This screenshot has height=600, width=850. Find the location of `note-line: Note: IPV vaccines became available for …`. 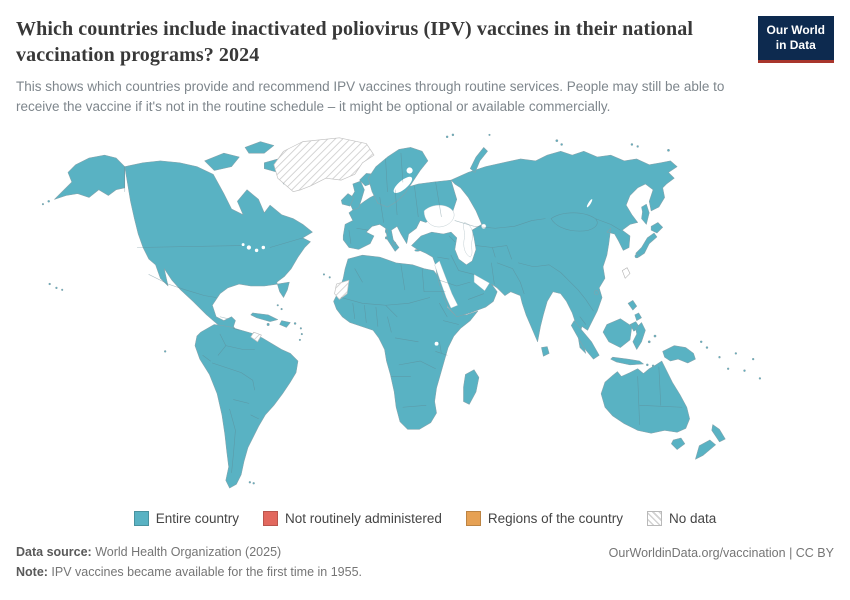

note-line: Note: IPV vaccines became available for … is located at coordinates (189, 572).